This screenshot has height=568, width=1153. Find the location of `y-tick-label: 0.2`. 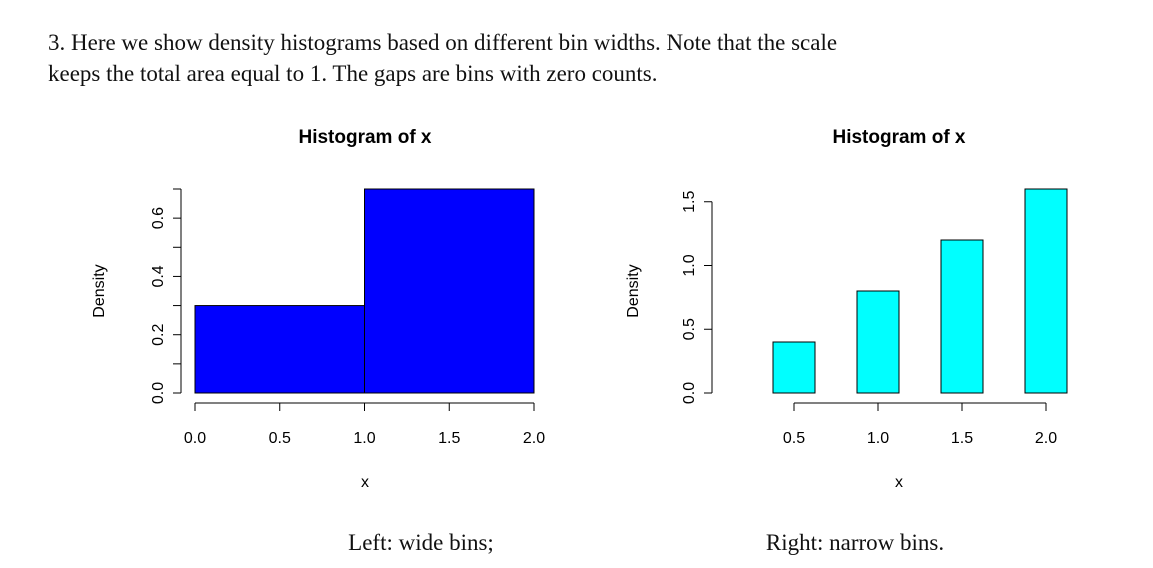

y-tick-label: 0.2 is located at coordinates (158, 334).